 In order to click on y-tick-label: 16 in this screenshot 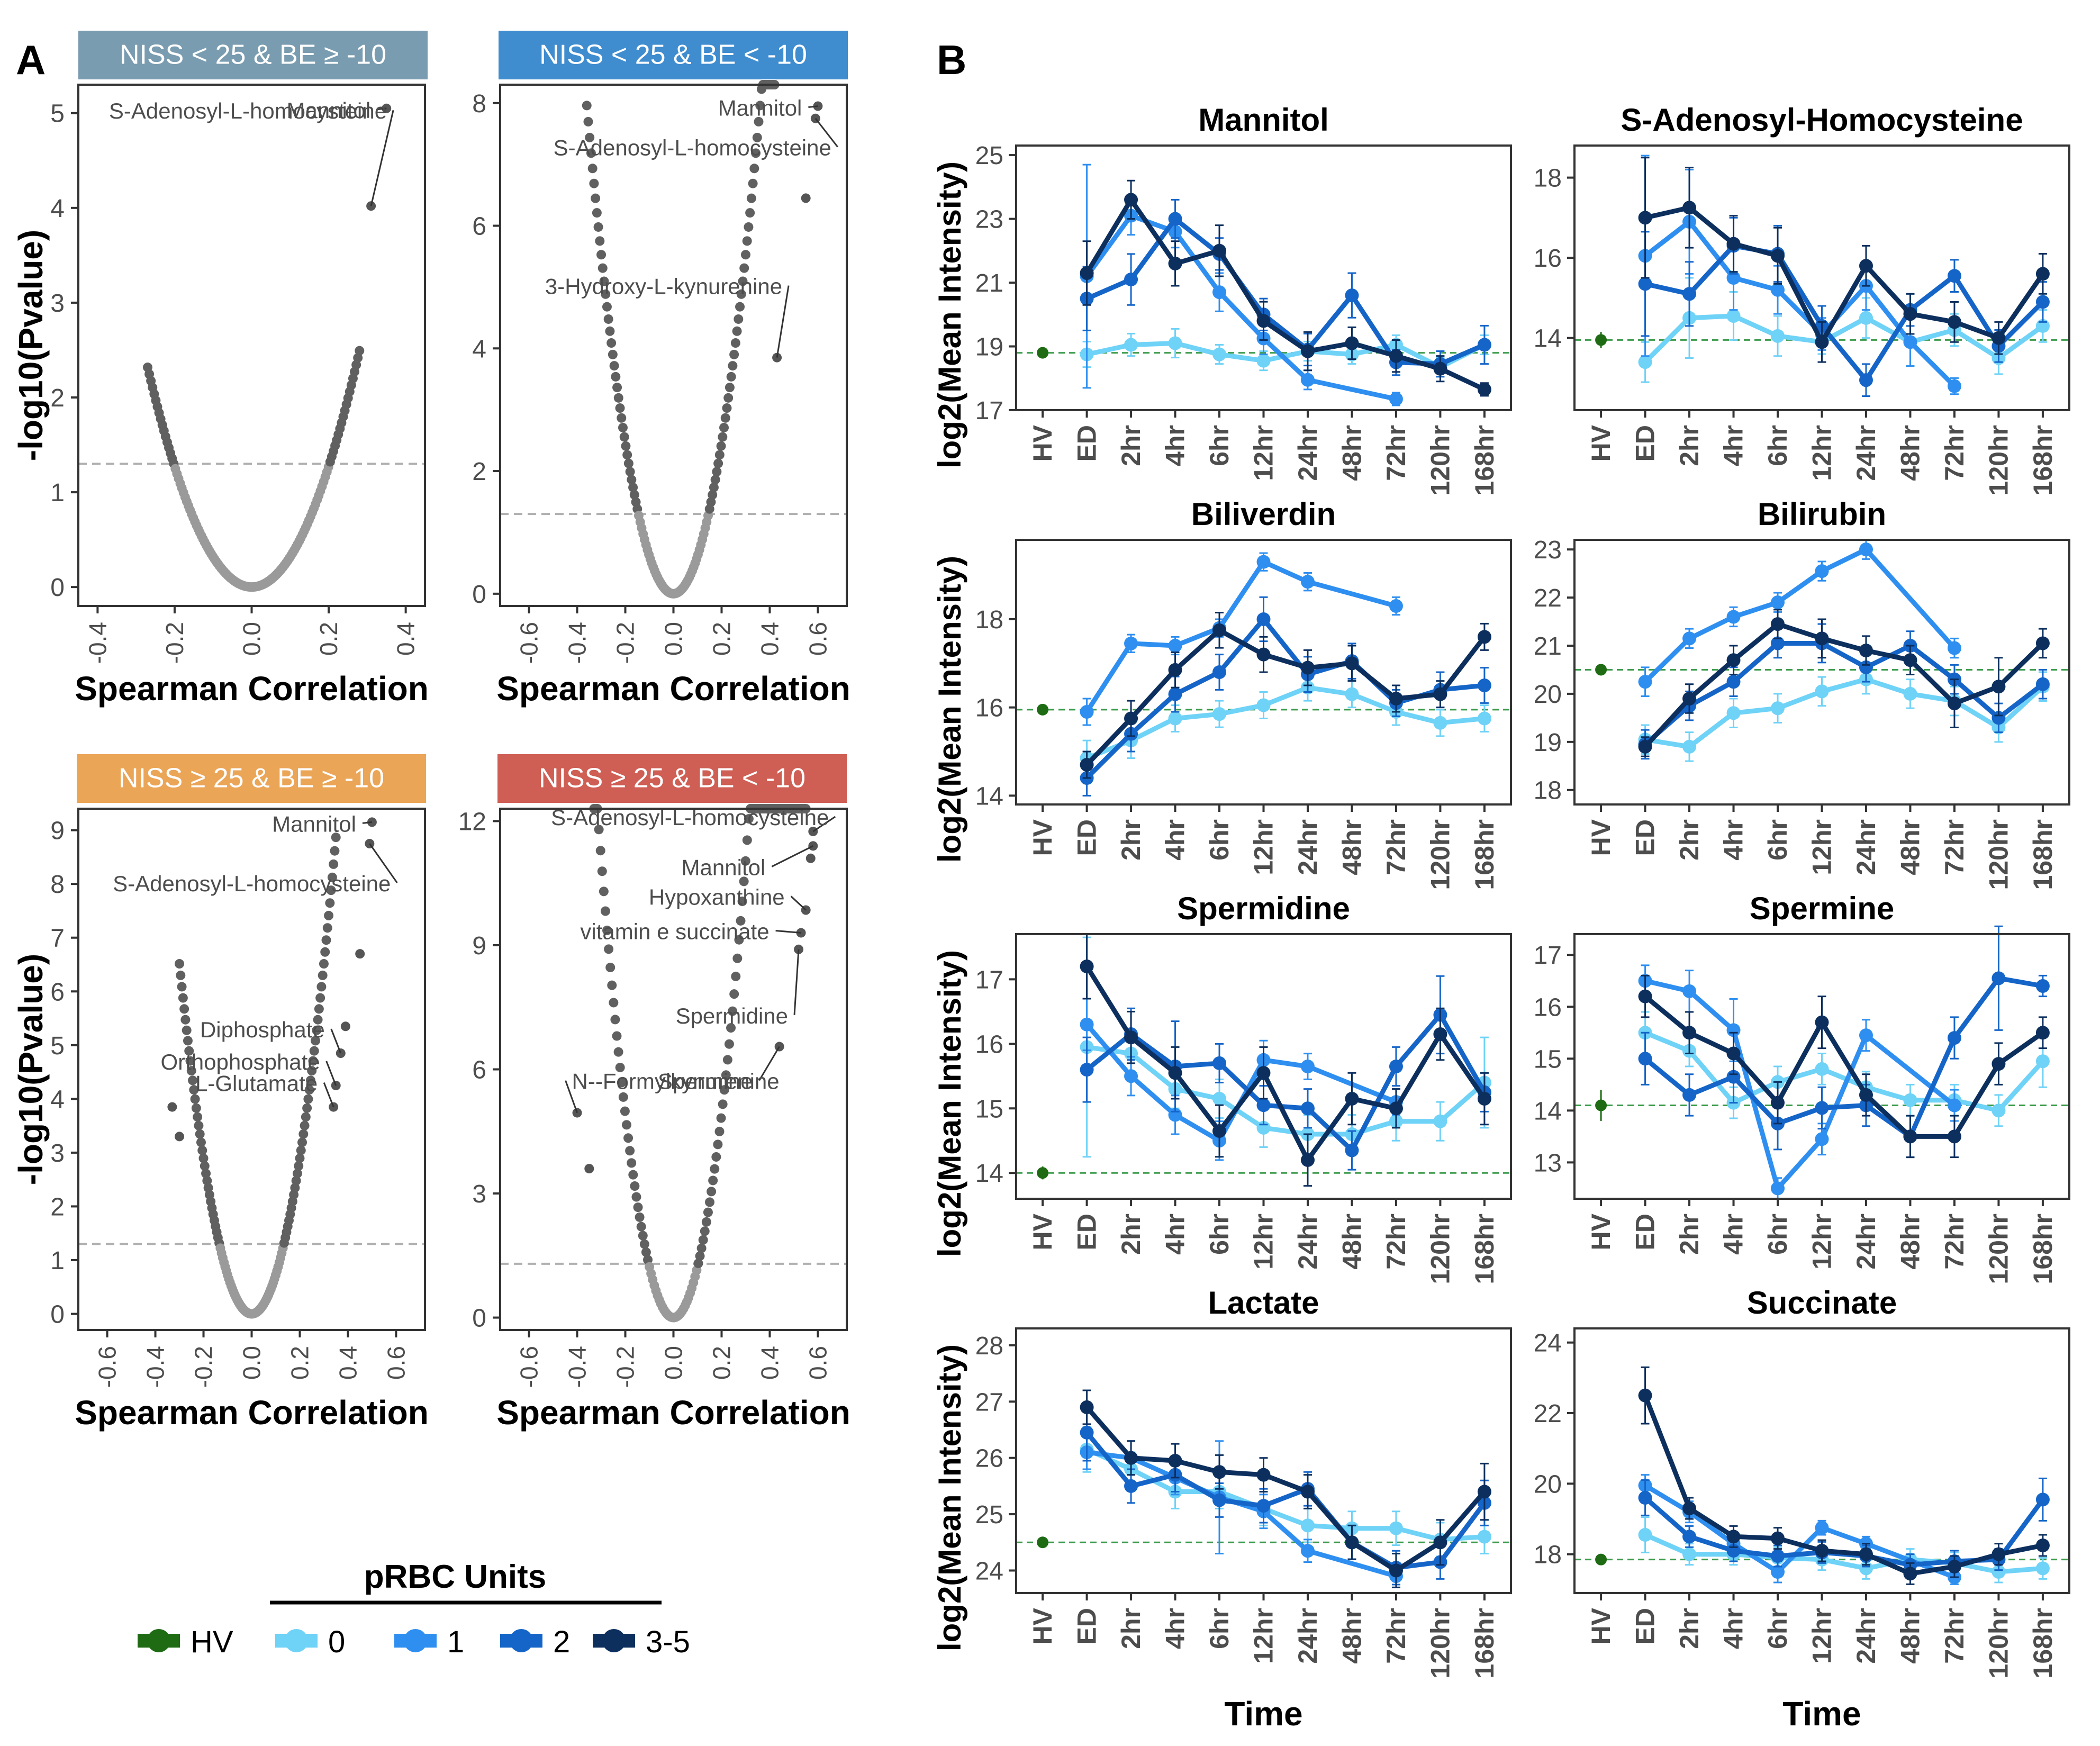, I will do `click(989, 708)`.